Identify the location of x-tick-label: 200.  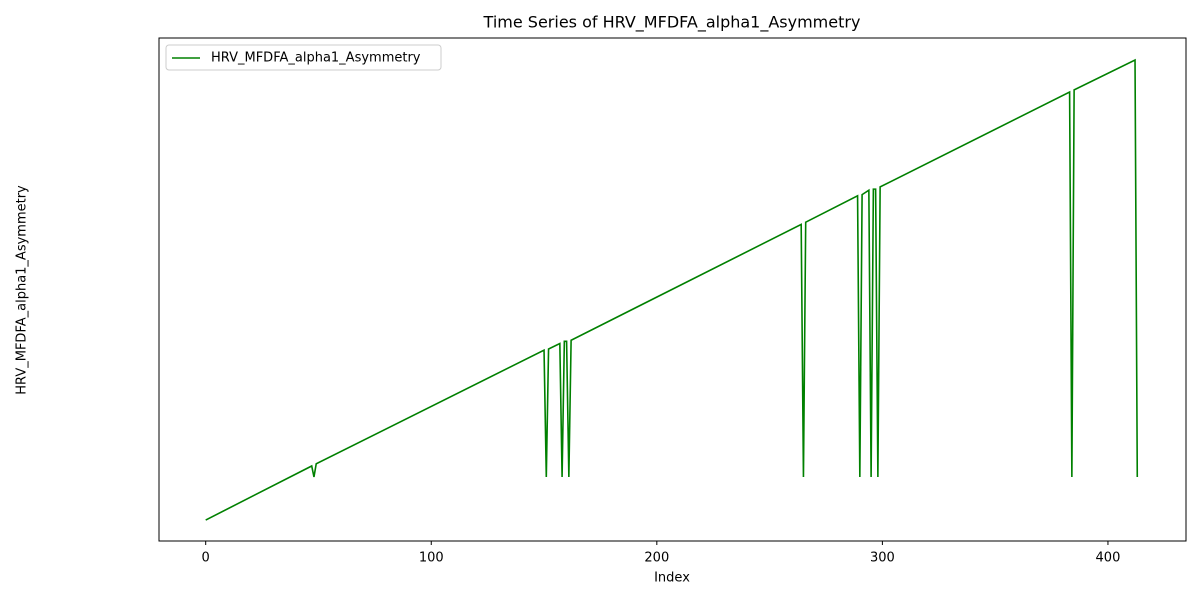
(656, 558).